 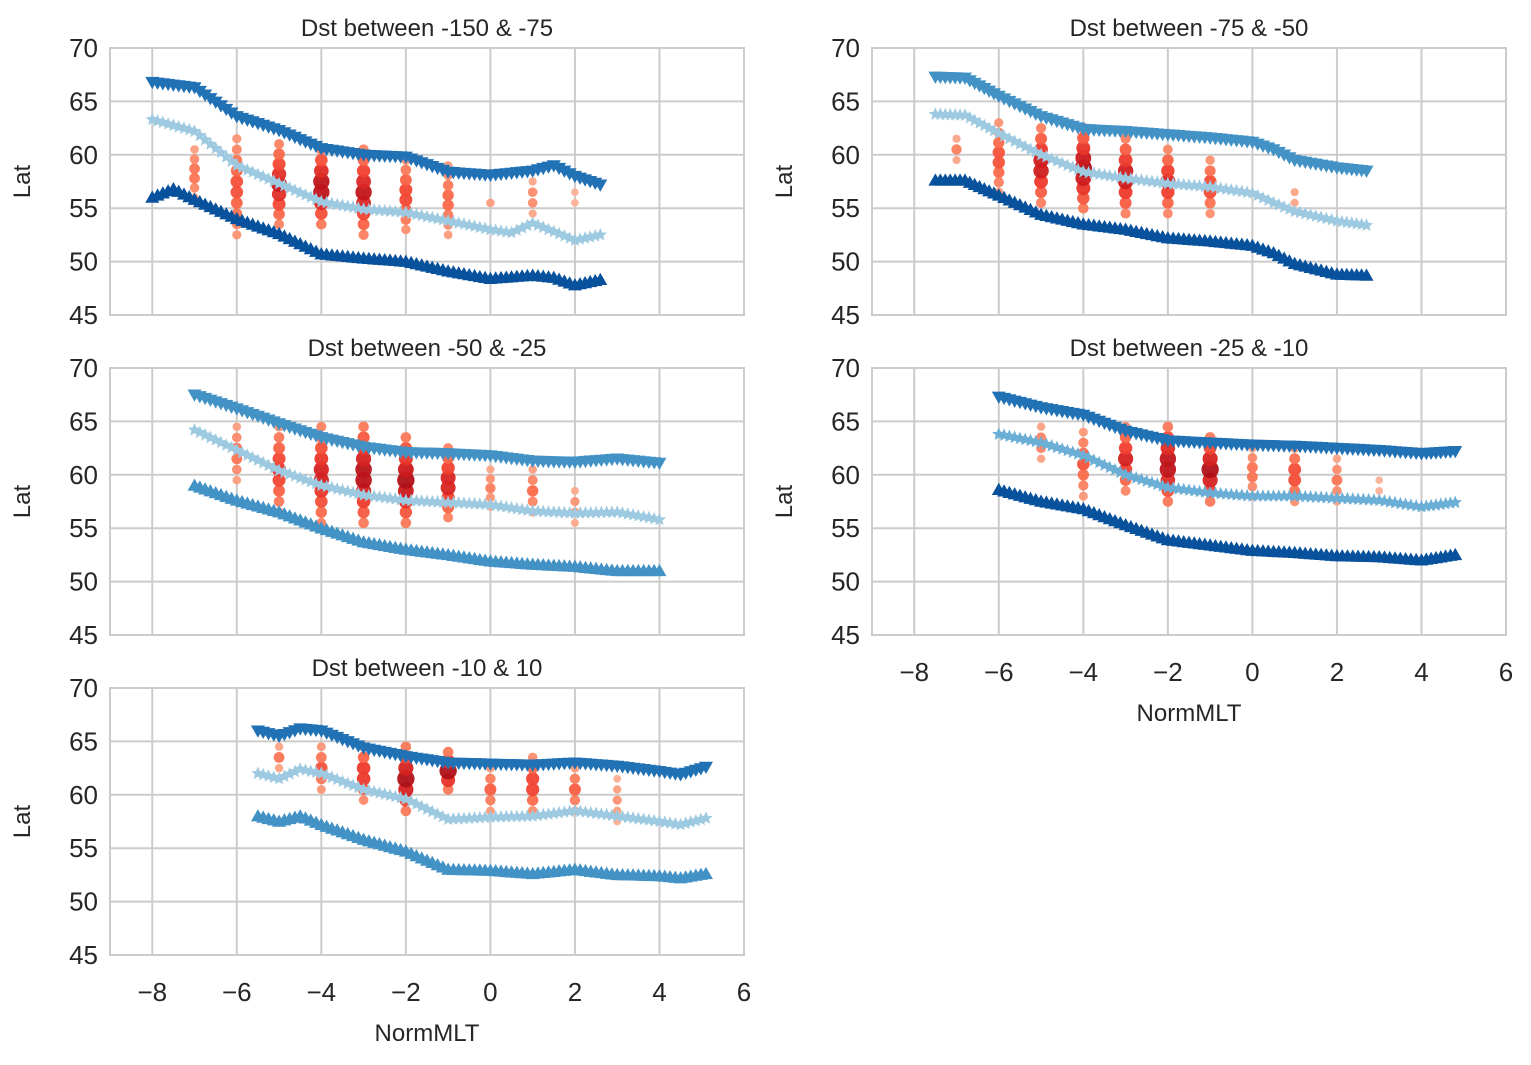 I want to click on y-tick-label: 70, so click(x=83, y=48).